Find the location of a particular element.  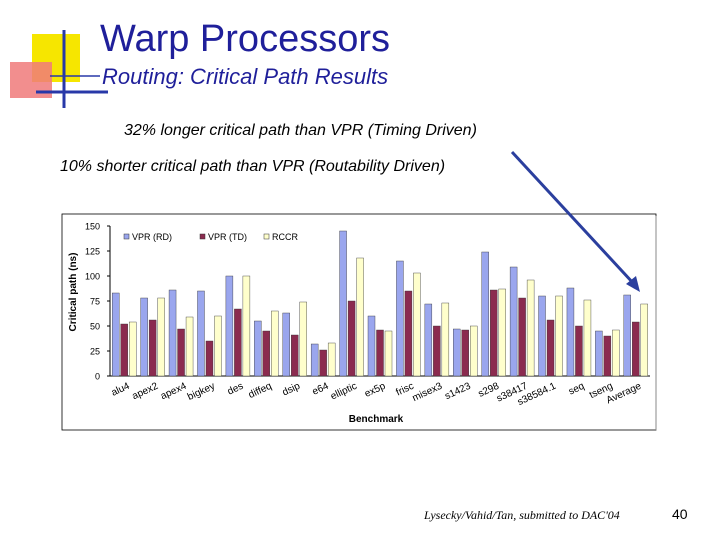

bar-s38584.1-vpr-td- is located at coordinates (550, 348).